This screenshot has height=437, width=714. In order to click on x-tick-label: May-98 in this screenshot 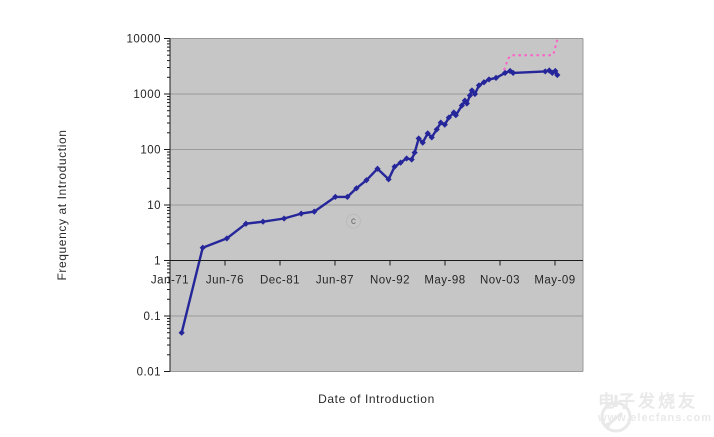, I will do `click(444, 281)`.